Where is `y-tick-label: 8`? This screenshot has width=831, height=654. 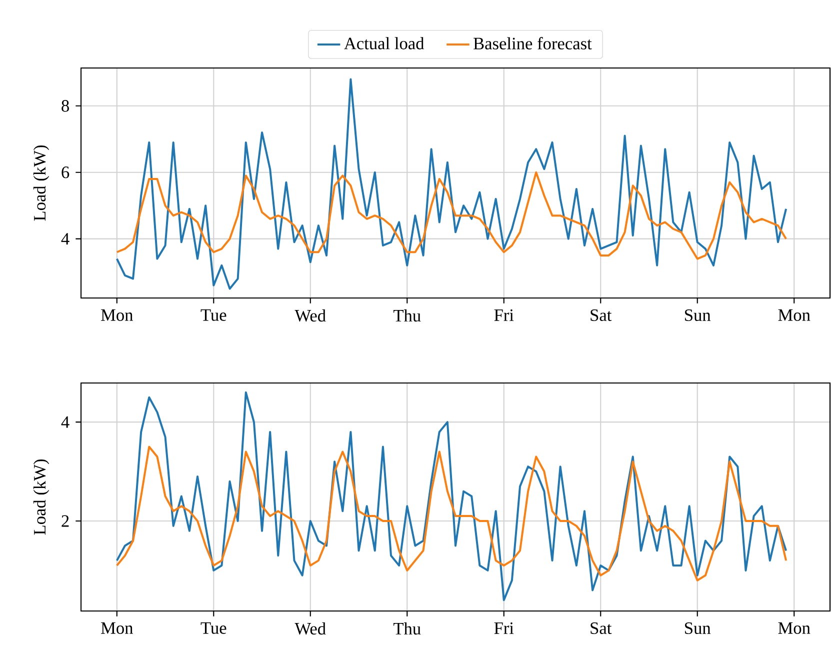
y-tick-label: 8 is located at coordinates (65, 106).